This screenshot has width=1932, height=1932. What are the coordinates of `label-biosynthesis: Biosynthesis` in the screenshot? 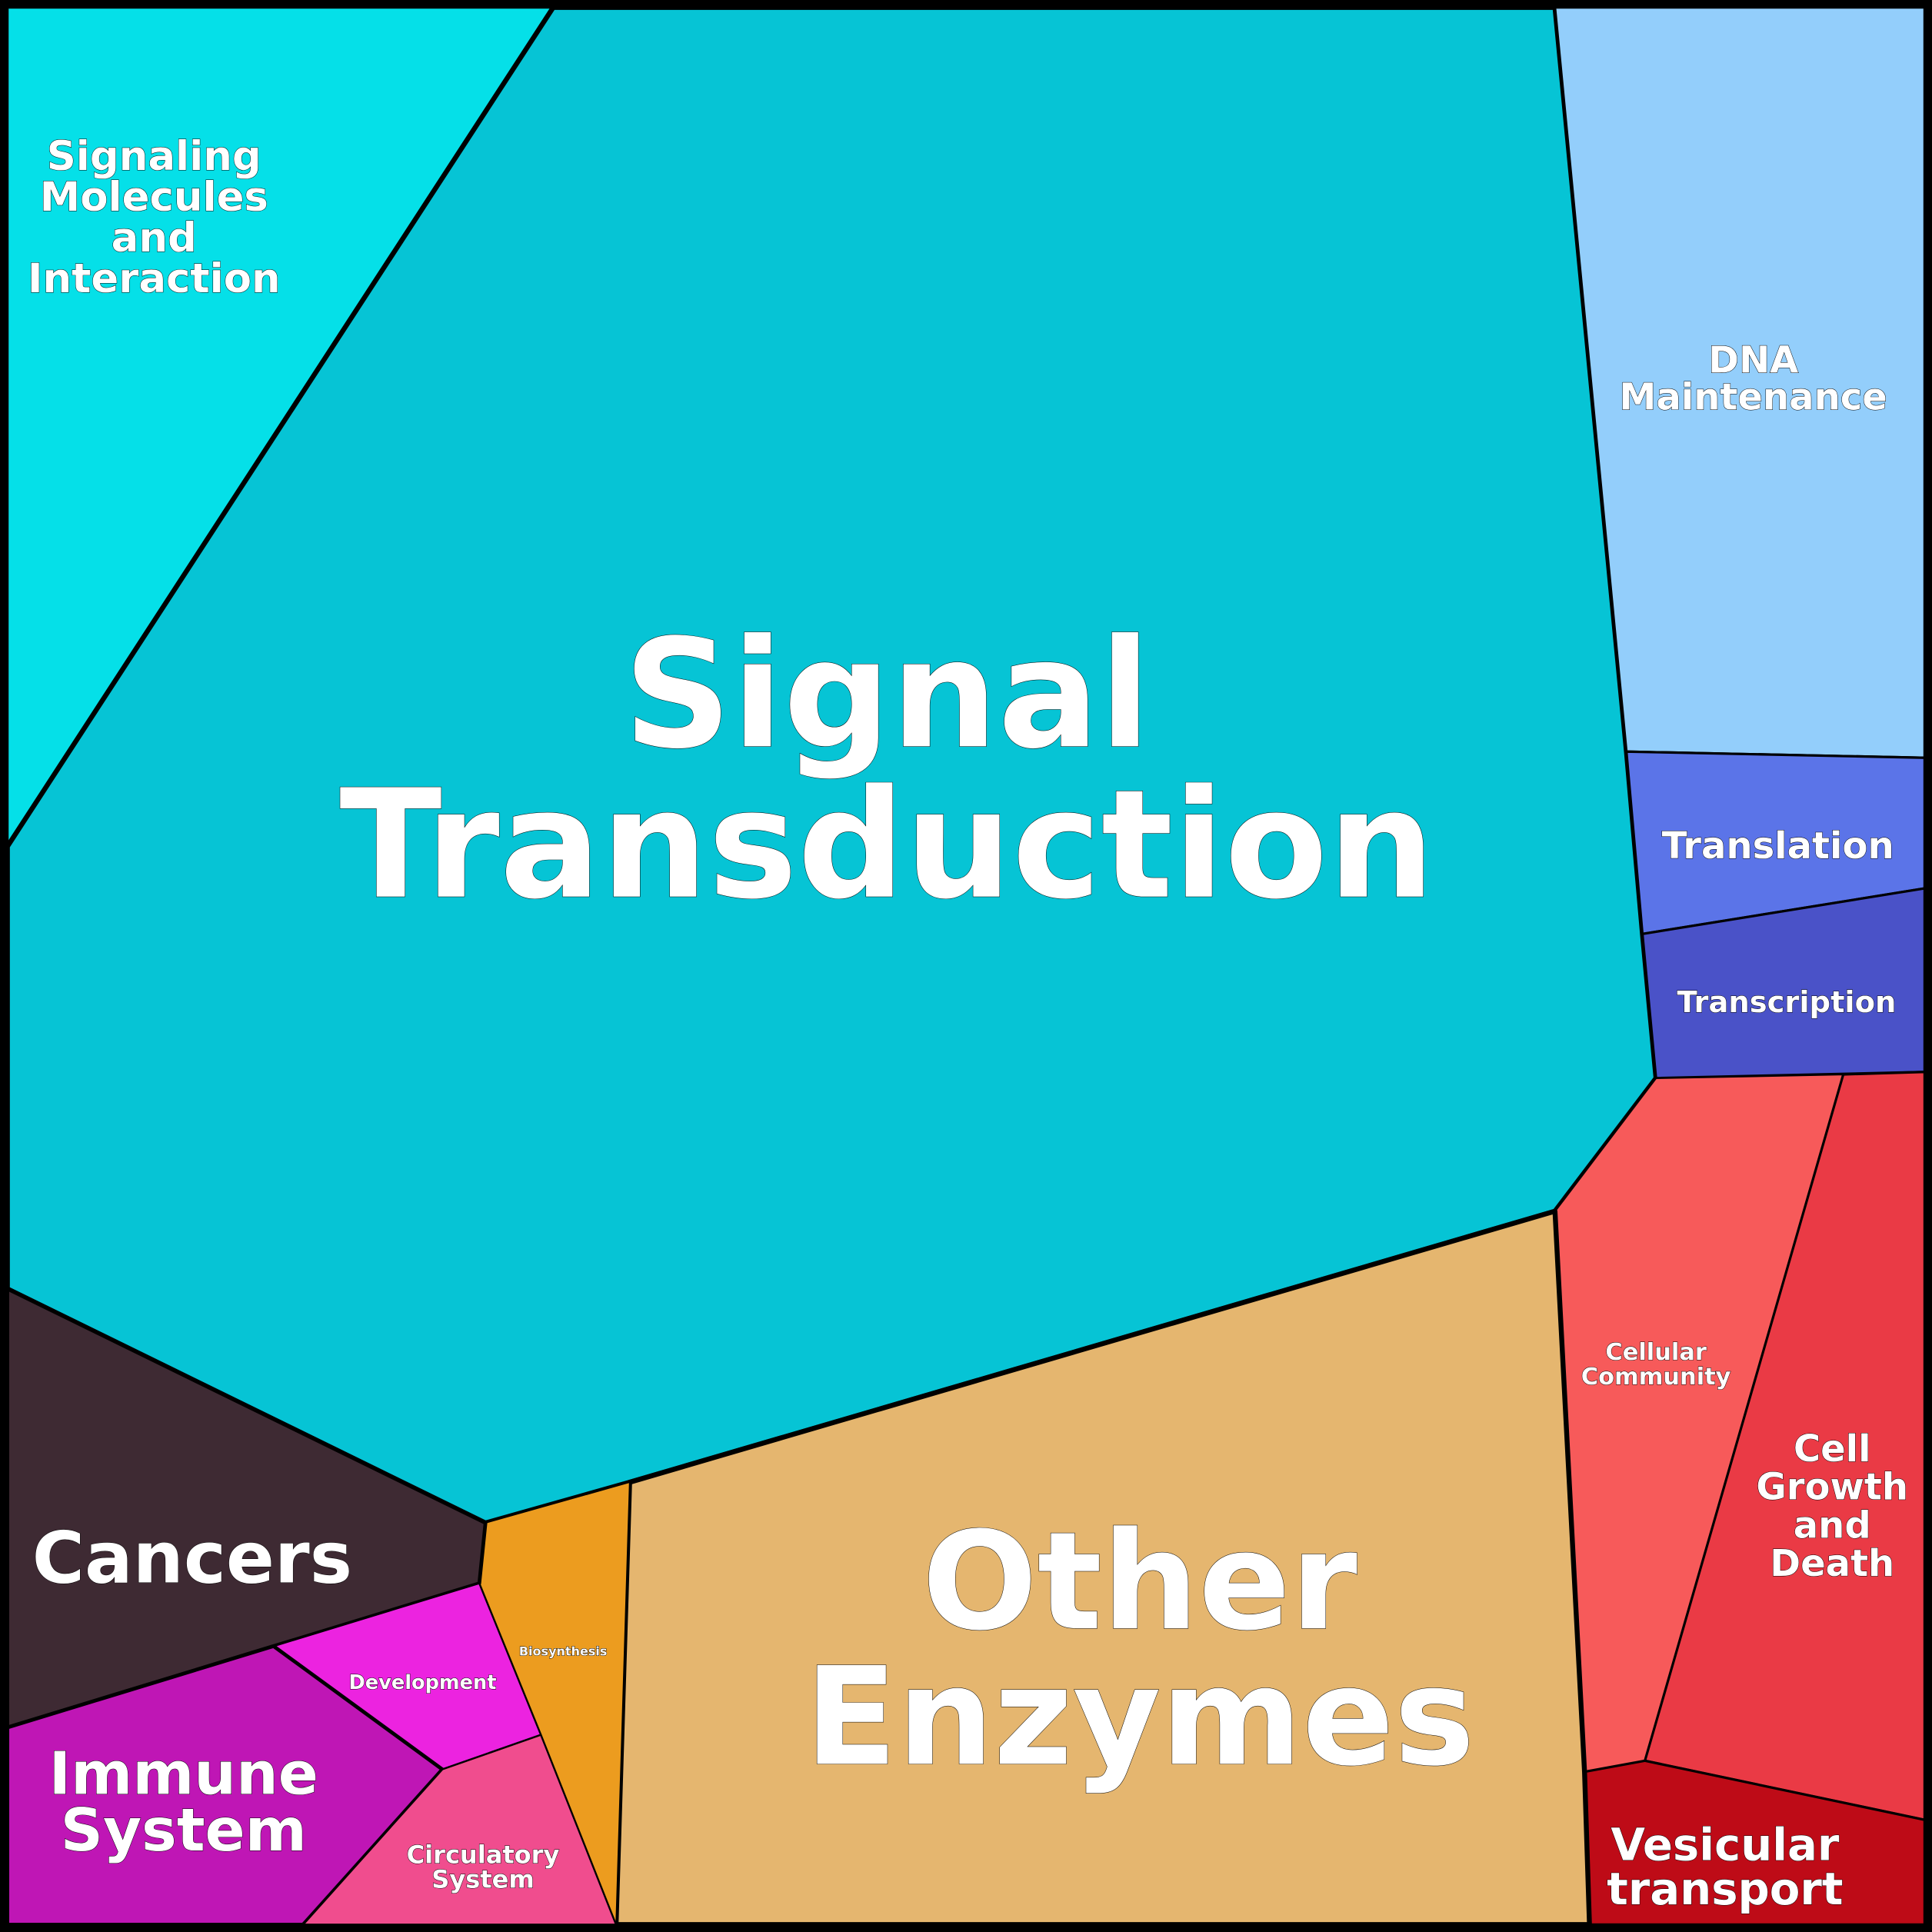 It's located at (563, 1651).